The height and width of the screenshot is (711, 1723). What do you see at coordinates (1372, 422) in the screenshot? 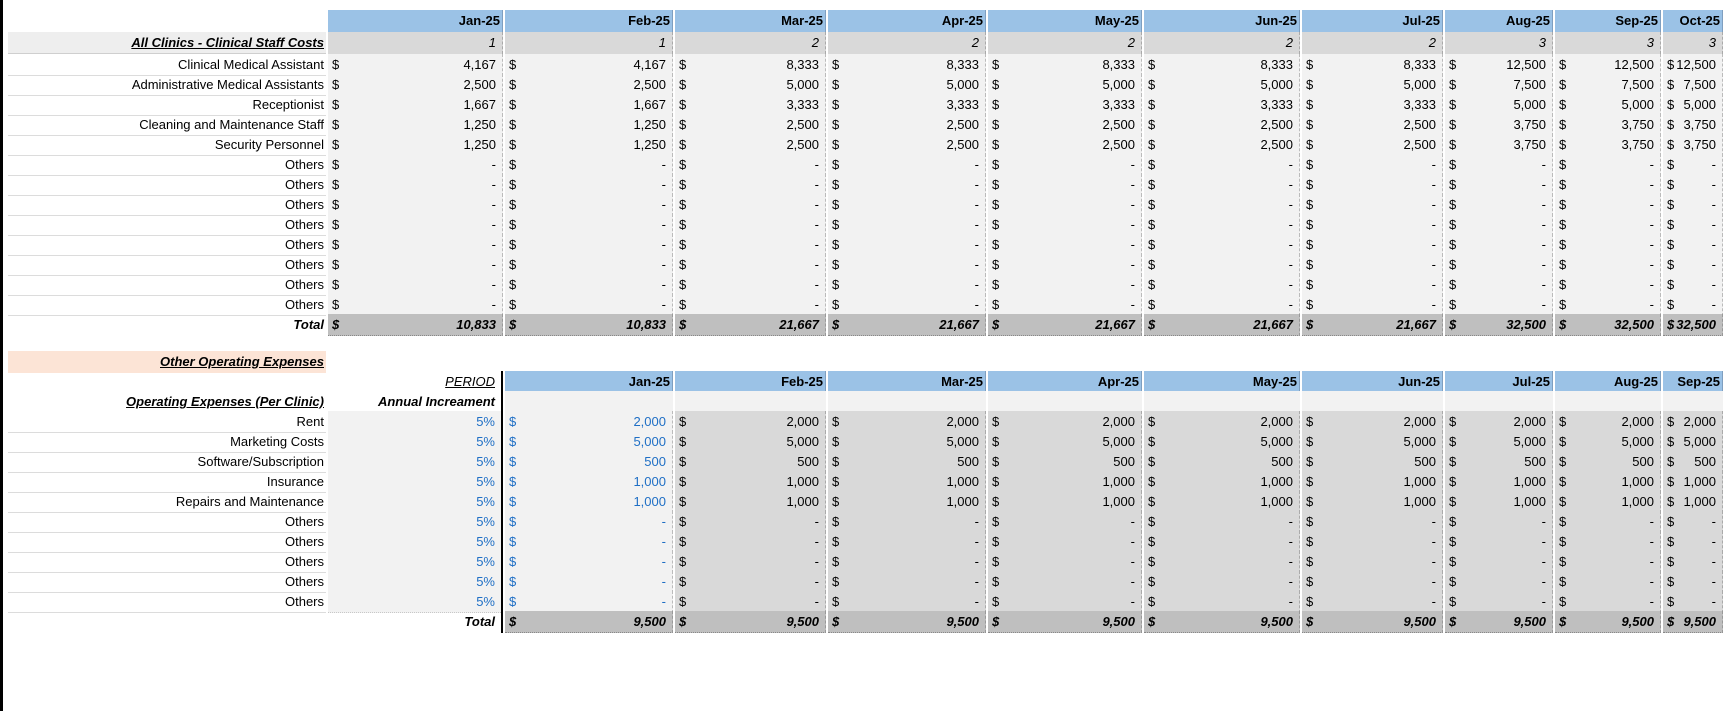
I see `opex-value-cell: $2,000` at bounding box center [1372, 422].